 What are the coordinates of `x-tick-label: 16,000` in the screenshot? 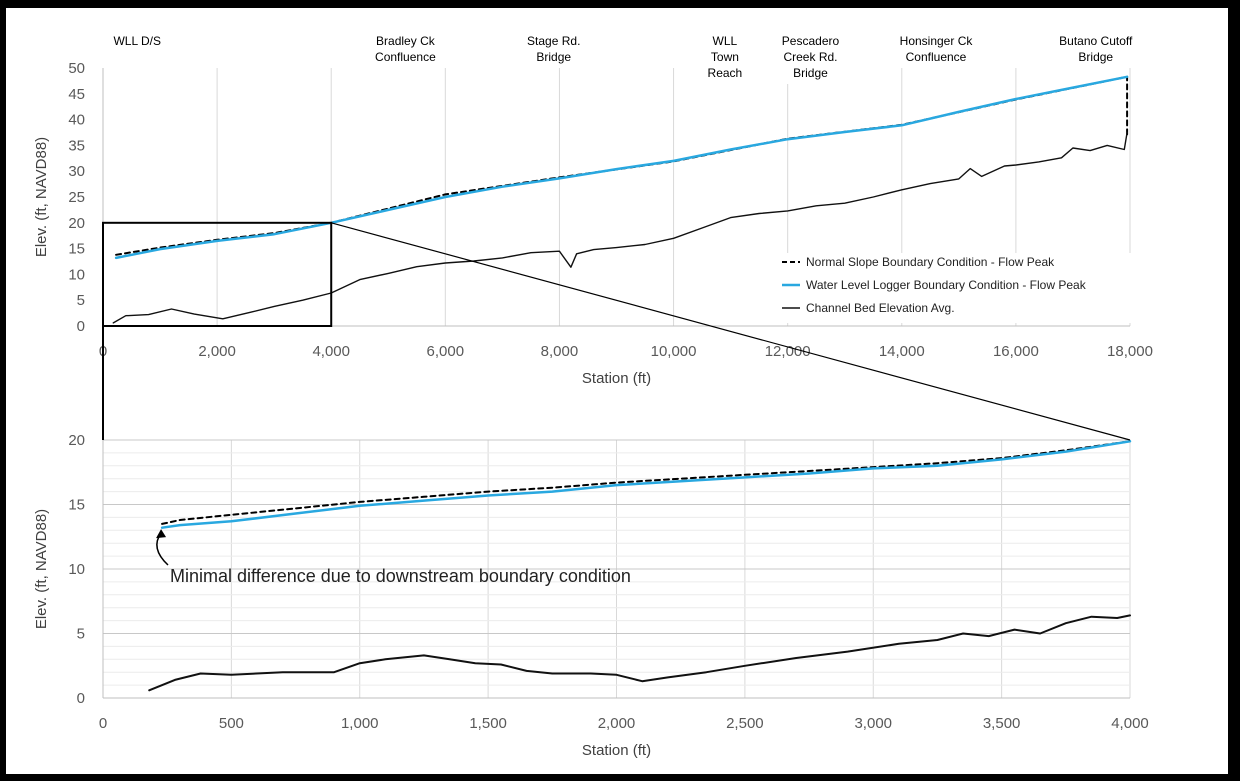 It's located at (1016, 351).